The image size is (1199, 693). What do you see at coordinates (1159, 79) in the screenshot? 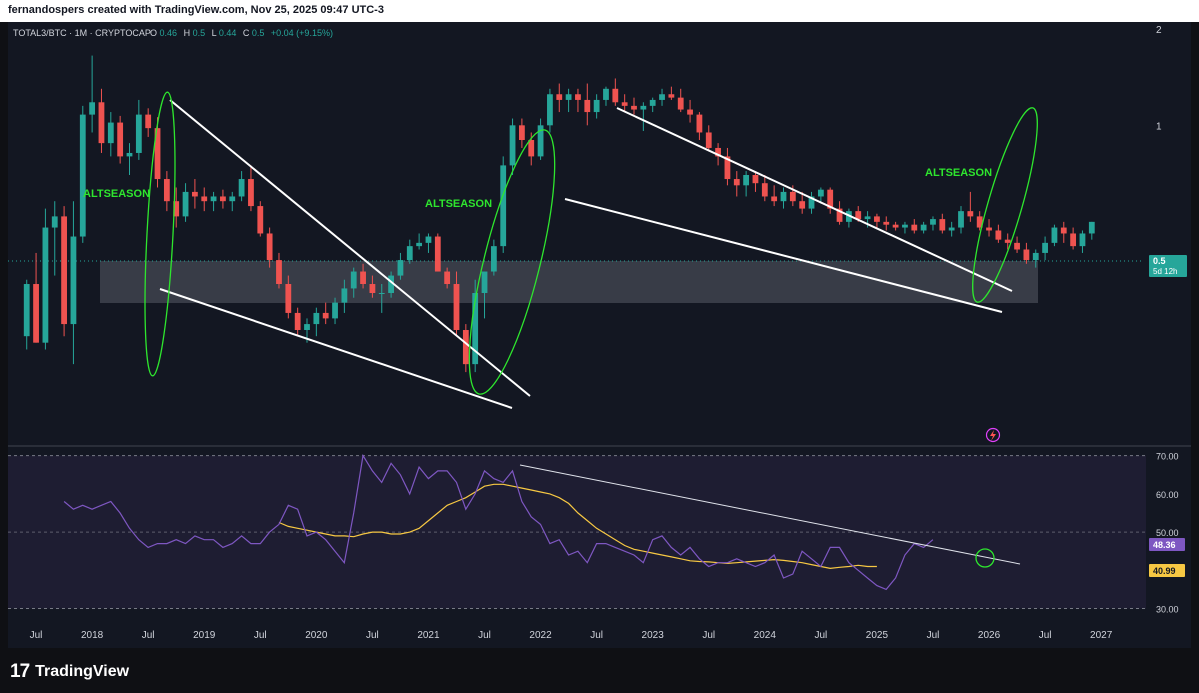
I see `price-axis: 21` at bounding box center [1159, 79].